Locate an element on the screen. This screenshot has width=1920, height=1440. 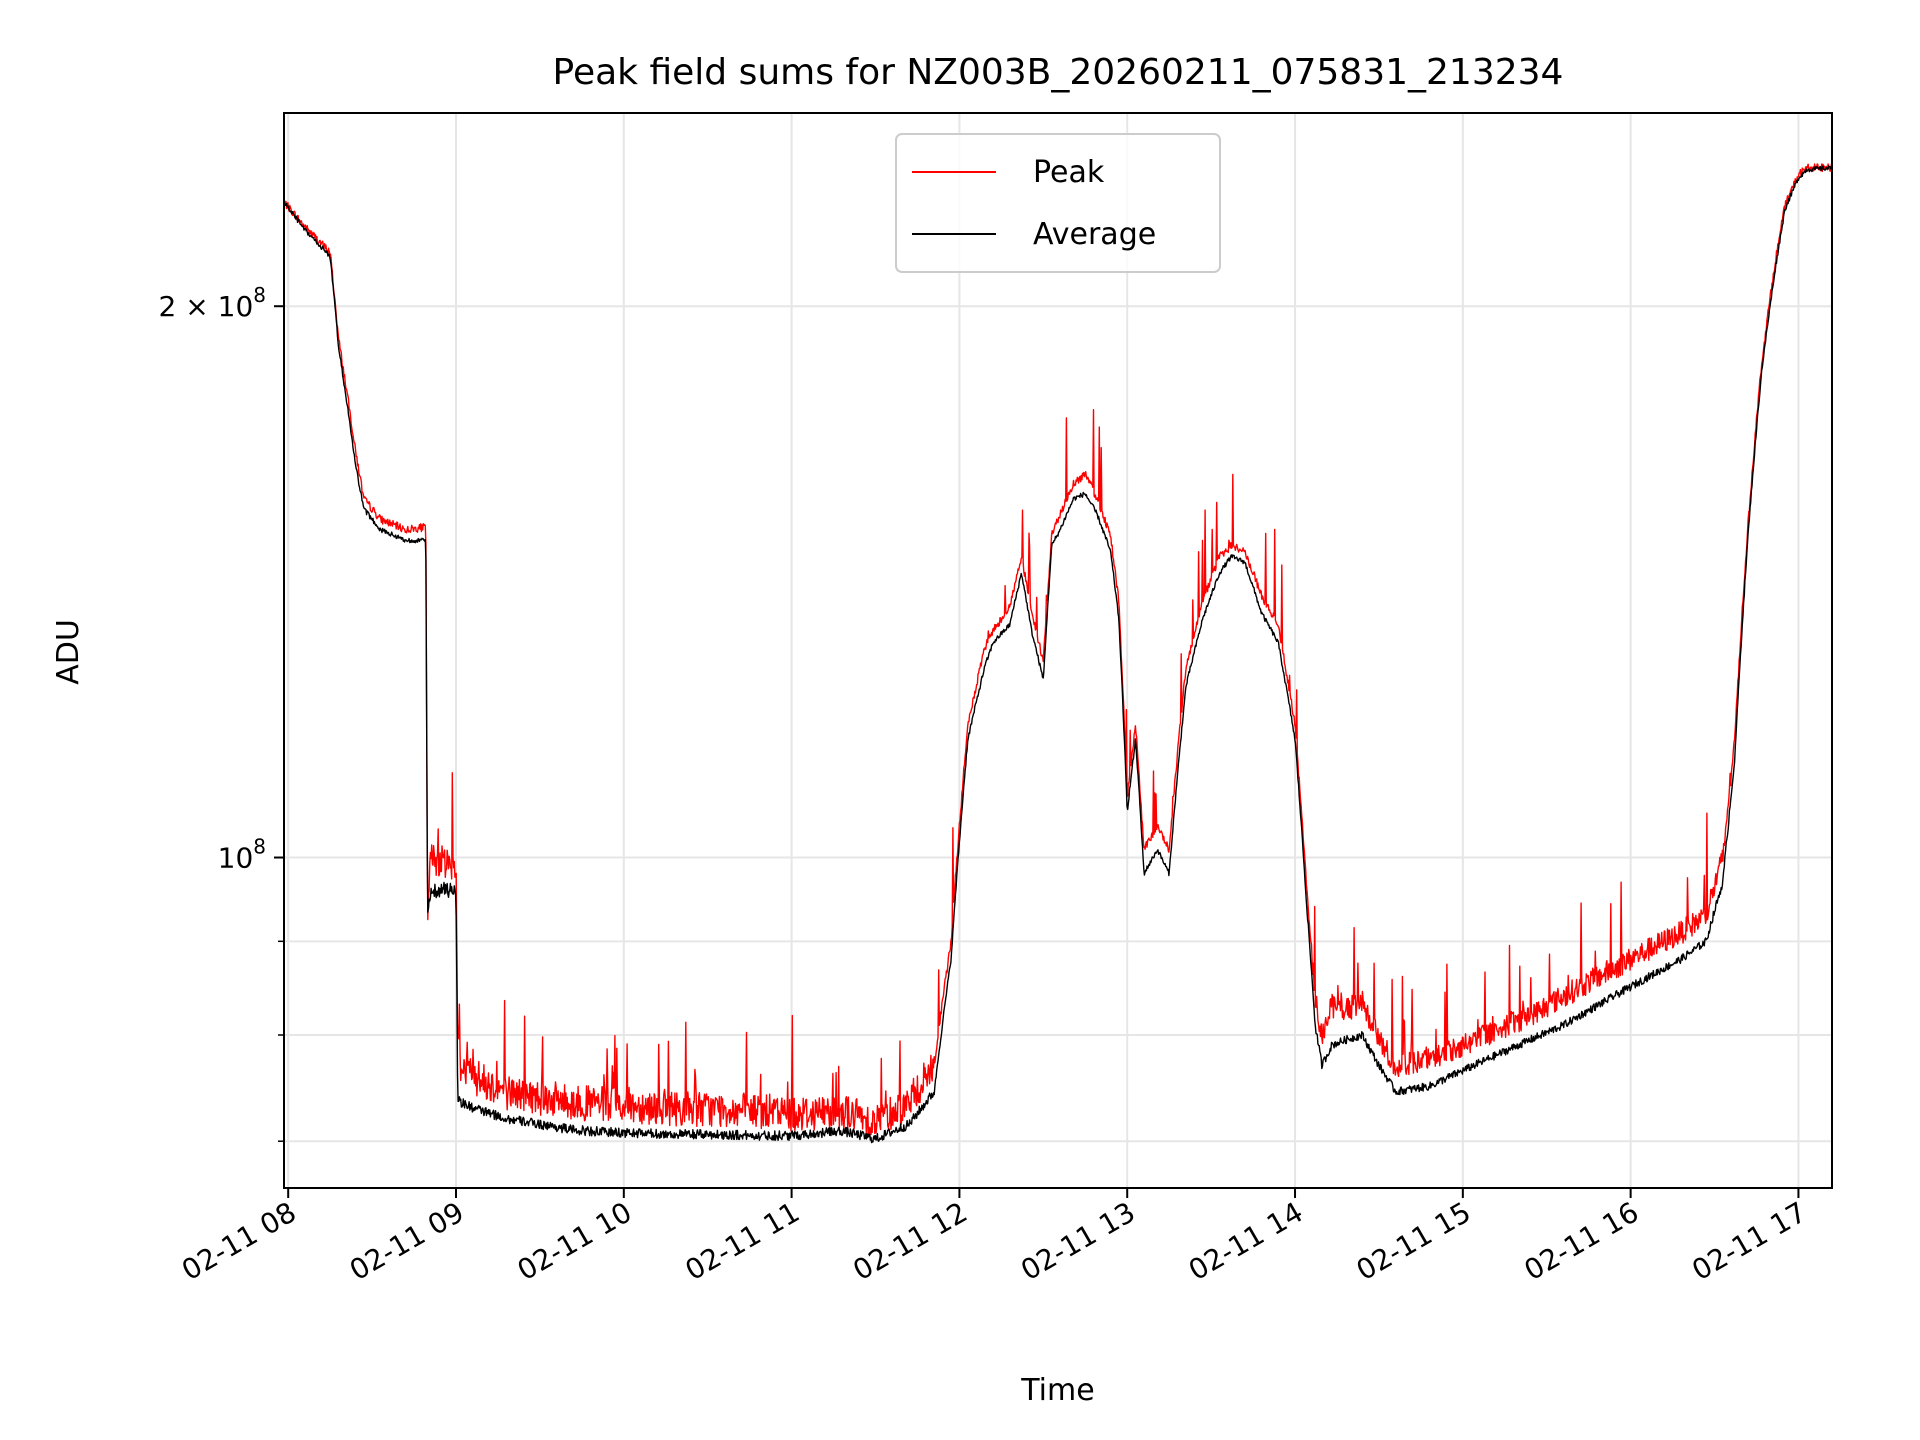
legend-peak-label: Peak is located at coordinates (1069, 172).